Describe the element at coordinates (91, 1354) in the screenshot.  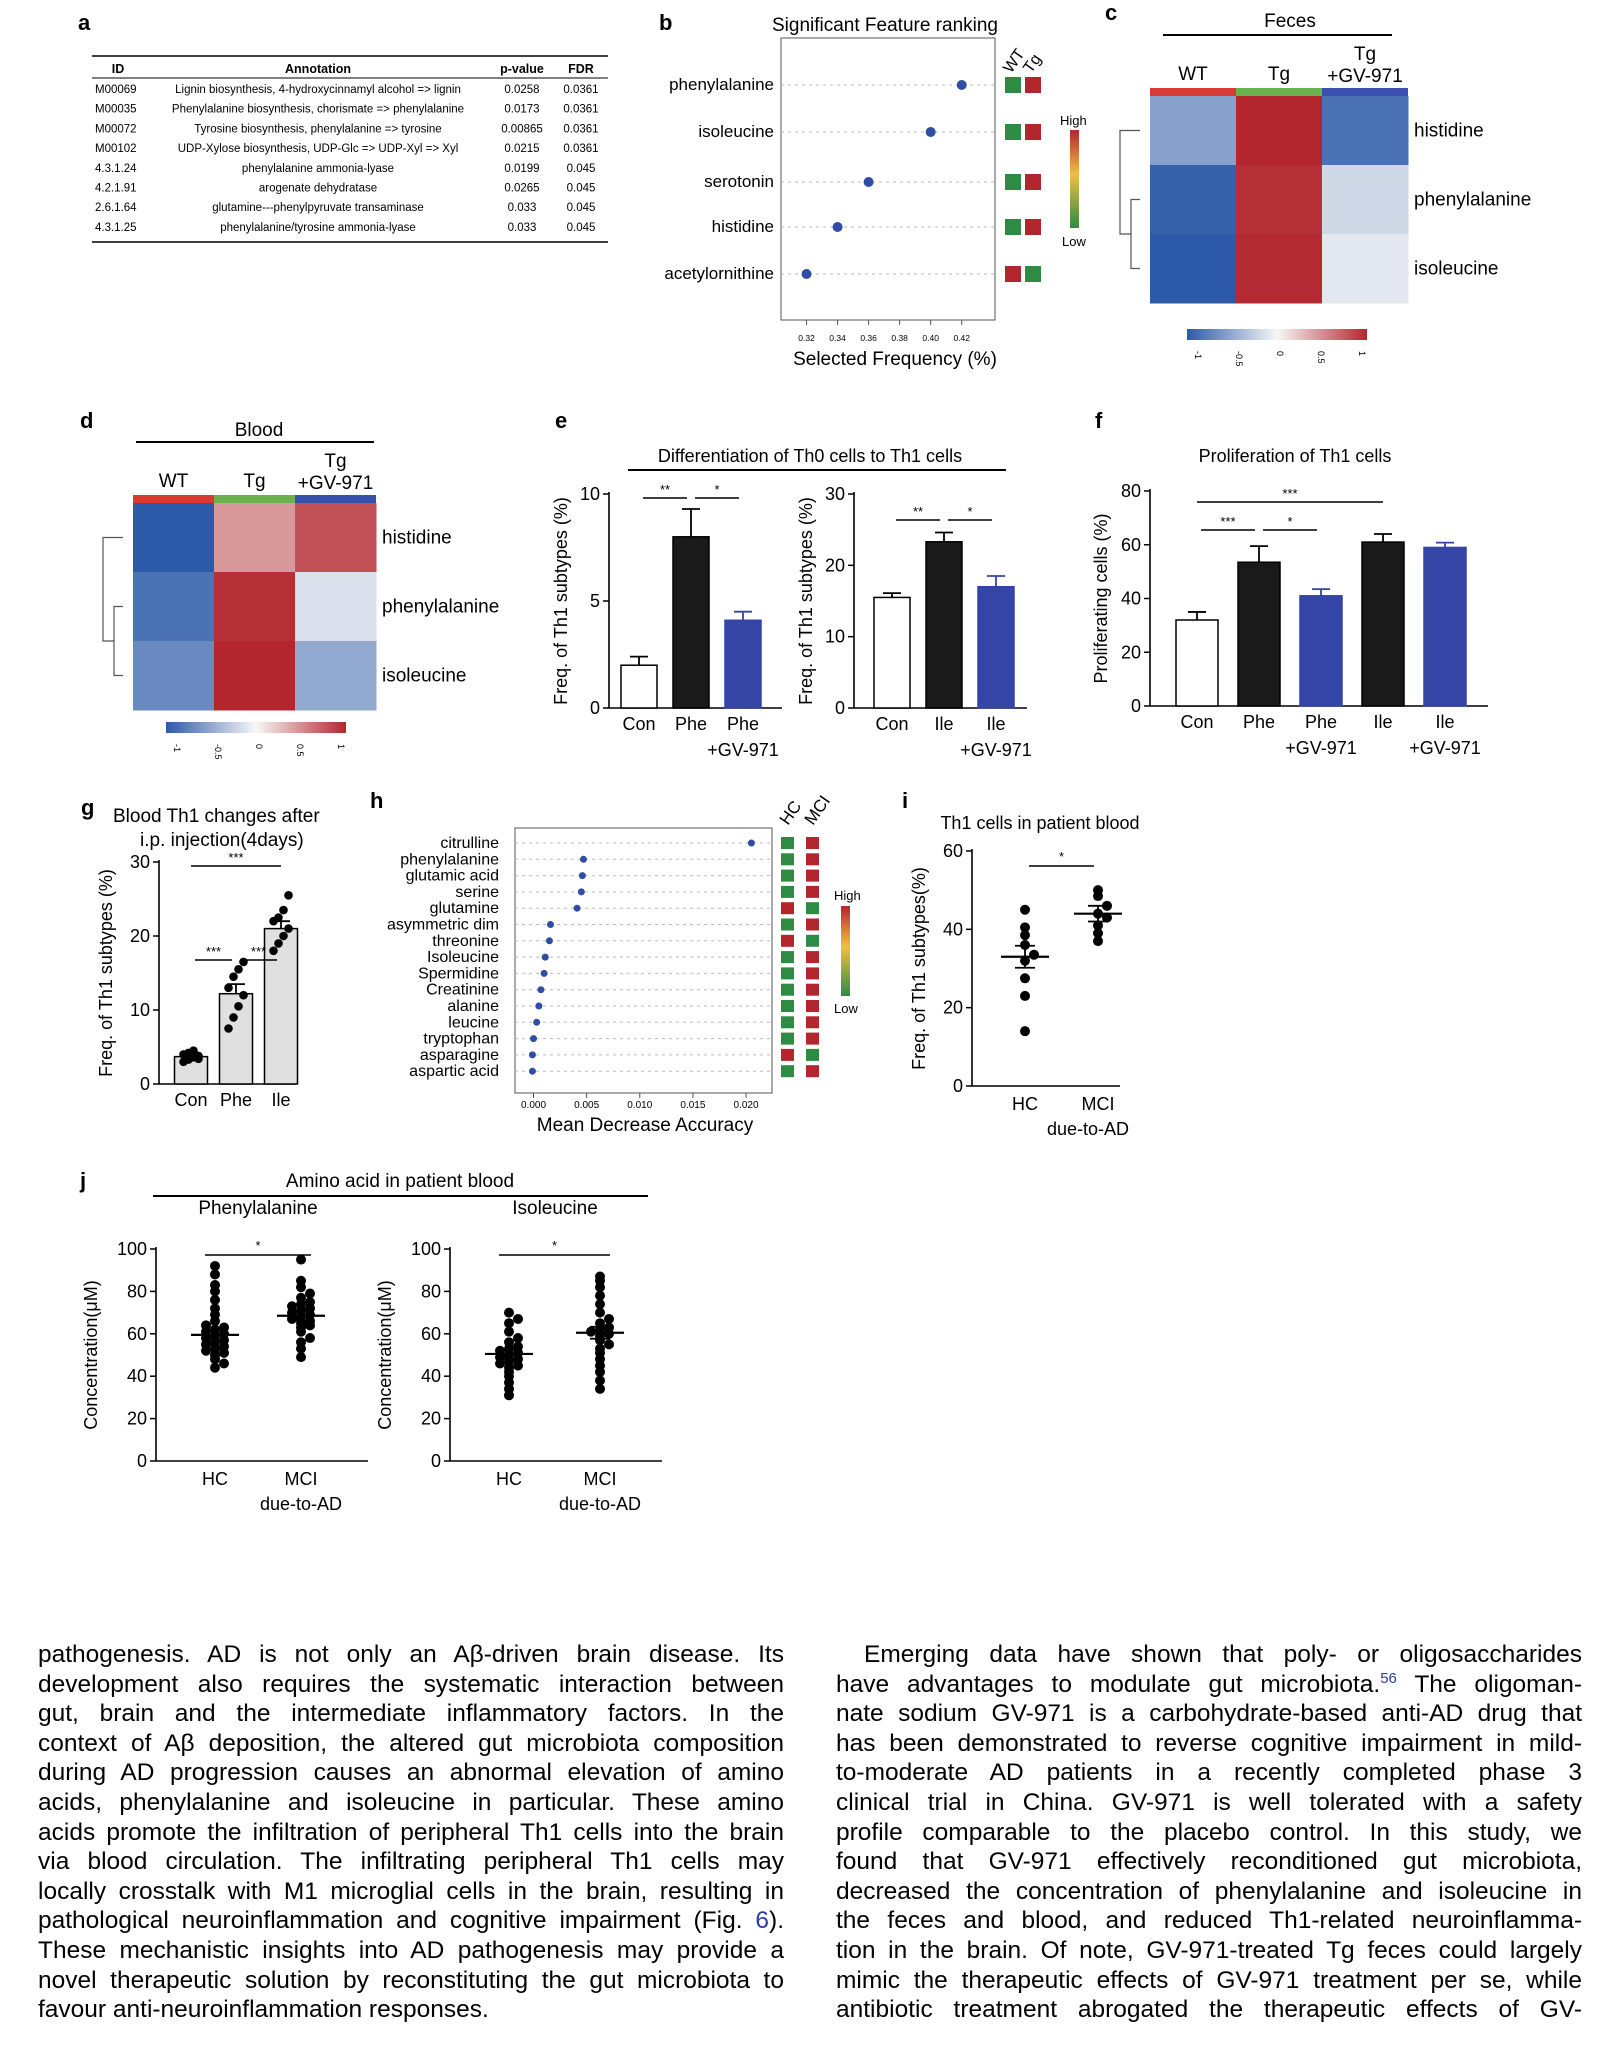
I see `y-axis-label: Concentration(μM)` at that location.